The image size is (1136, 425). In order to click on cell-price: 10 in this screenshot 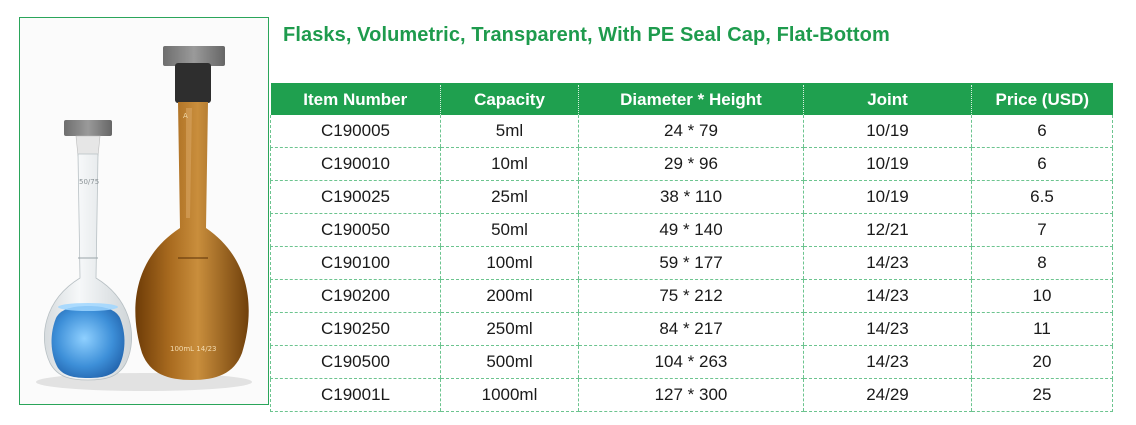, I will do `click(1042, 296)`.